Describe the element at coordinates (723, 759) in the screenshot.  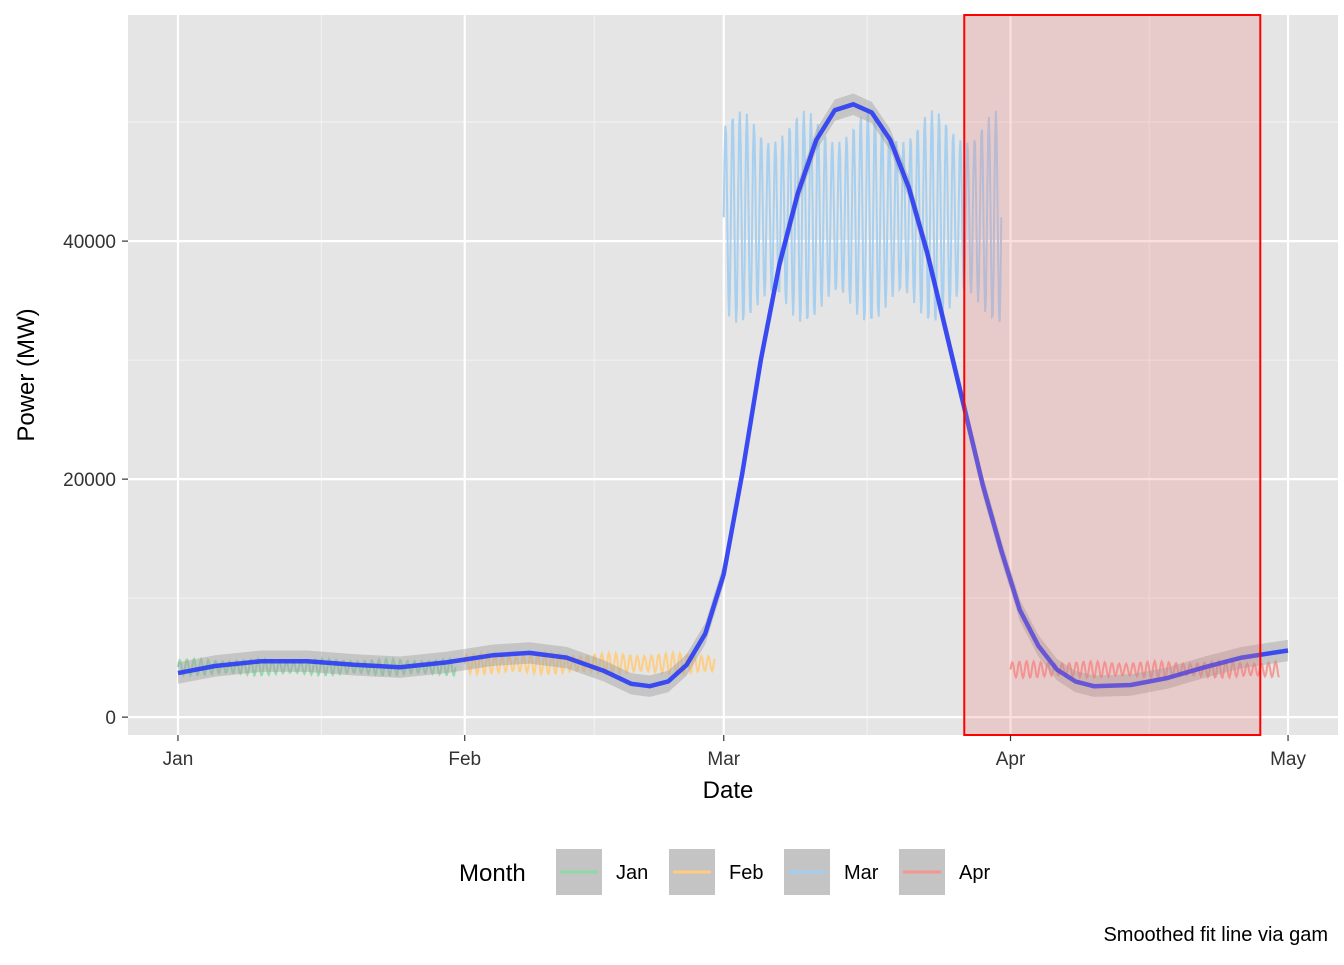
I see `x-tick-label: Mar` at that location.